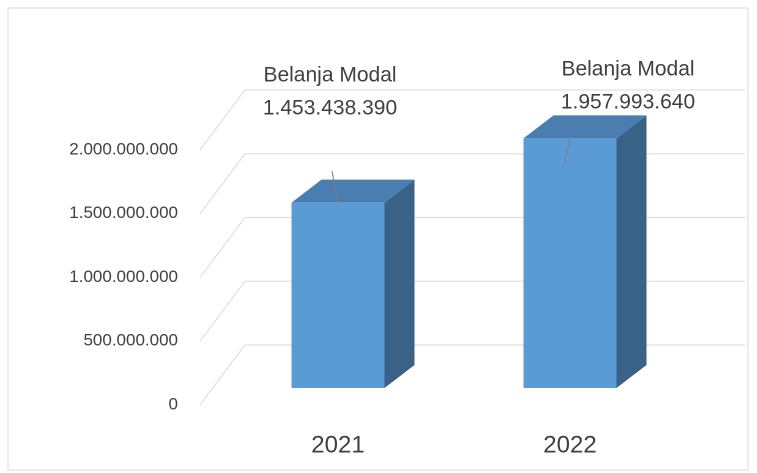 Image resolution: width=757 pixels, height=473 pixels. What do you see at coordinates (569, 444) in the screenshot?
I see `x-tick-label: 2022` at bounding box center [569, 444].